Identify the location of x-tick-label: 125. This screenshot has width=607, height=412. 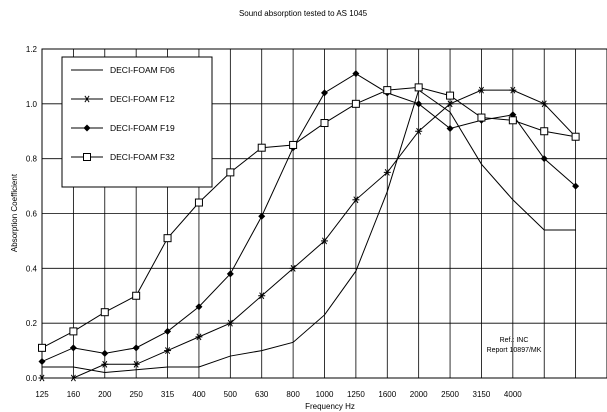
(42, 394).